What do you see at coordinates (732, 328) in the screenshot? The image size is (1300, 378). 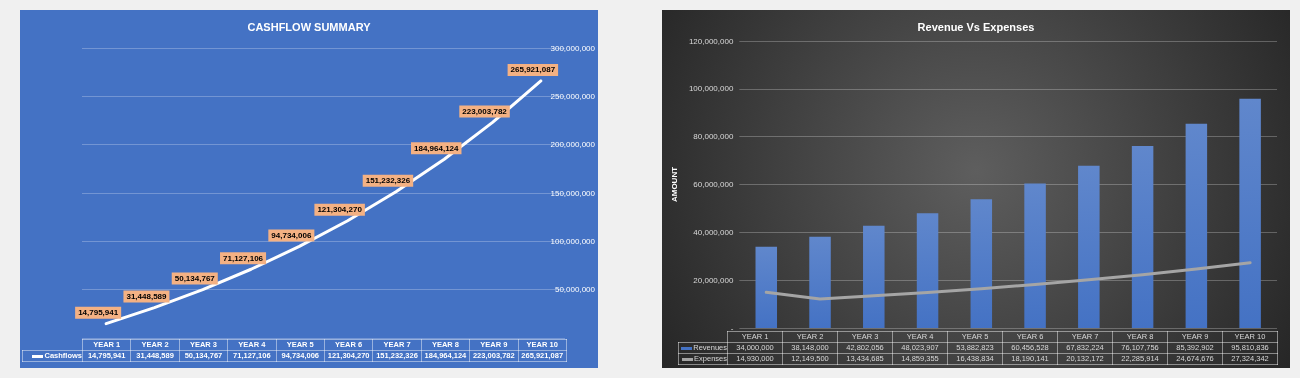 I see `y-tick-label: -` at bounding box center [732, 328].